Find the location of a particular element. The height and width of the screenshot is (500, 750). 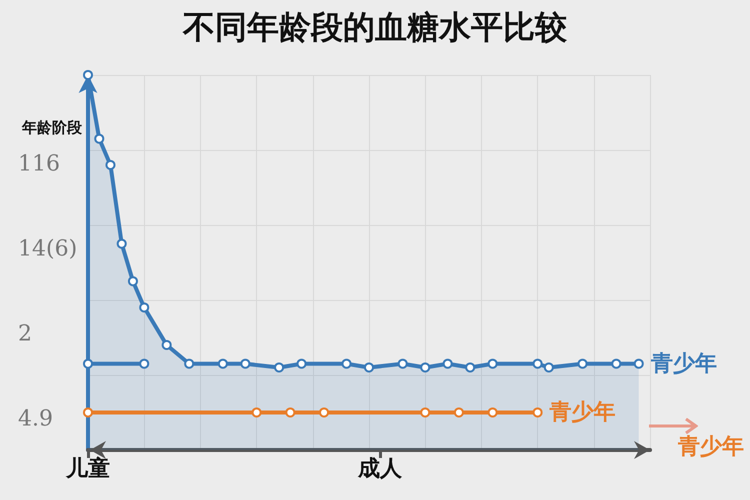

x-tick-label: 成人 is located at coordinates (380, 469).